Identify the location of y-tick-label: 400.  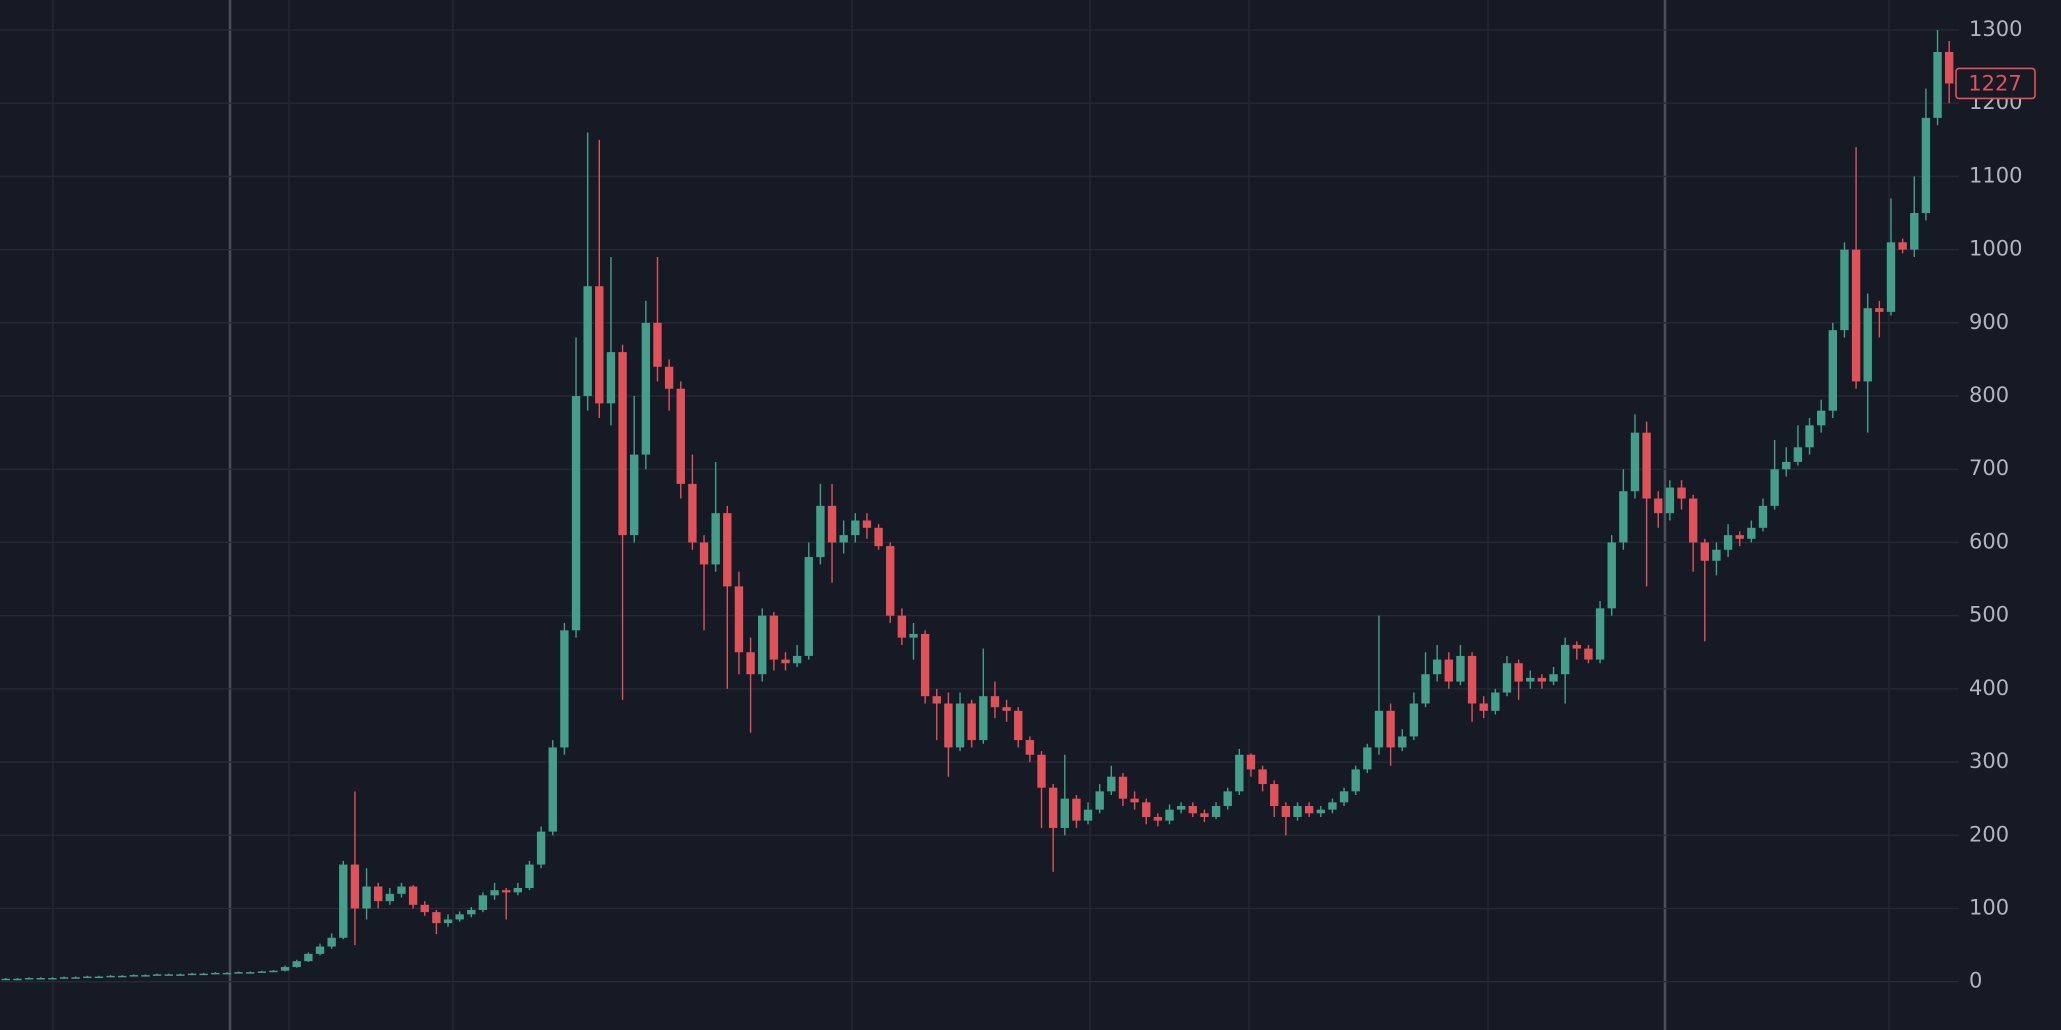
(1989, 688).